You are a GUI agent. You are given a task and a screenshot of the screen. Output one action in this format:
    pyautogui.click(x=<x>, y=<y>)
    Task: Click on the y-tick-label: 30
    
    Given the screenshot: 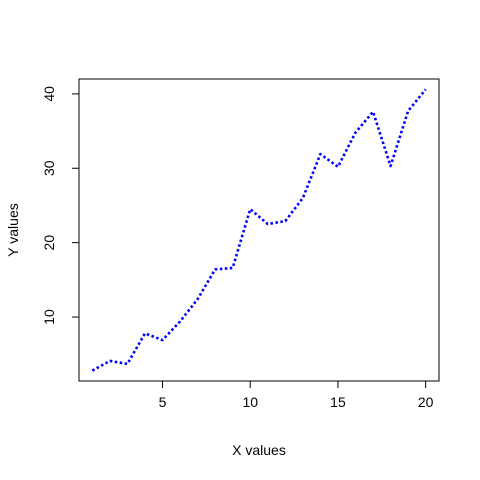 What is the action you would take?
    pyautogui.click(x=49, y=168)
    